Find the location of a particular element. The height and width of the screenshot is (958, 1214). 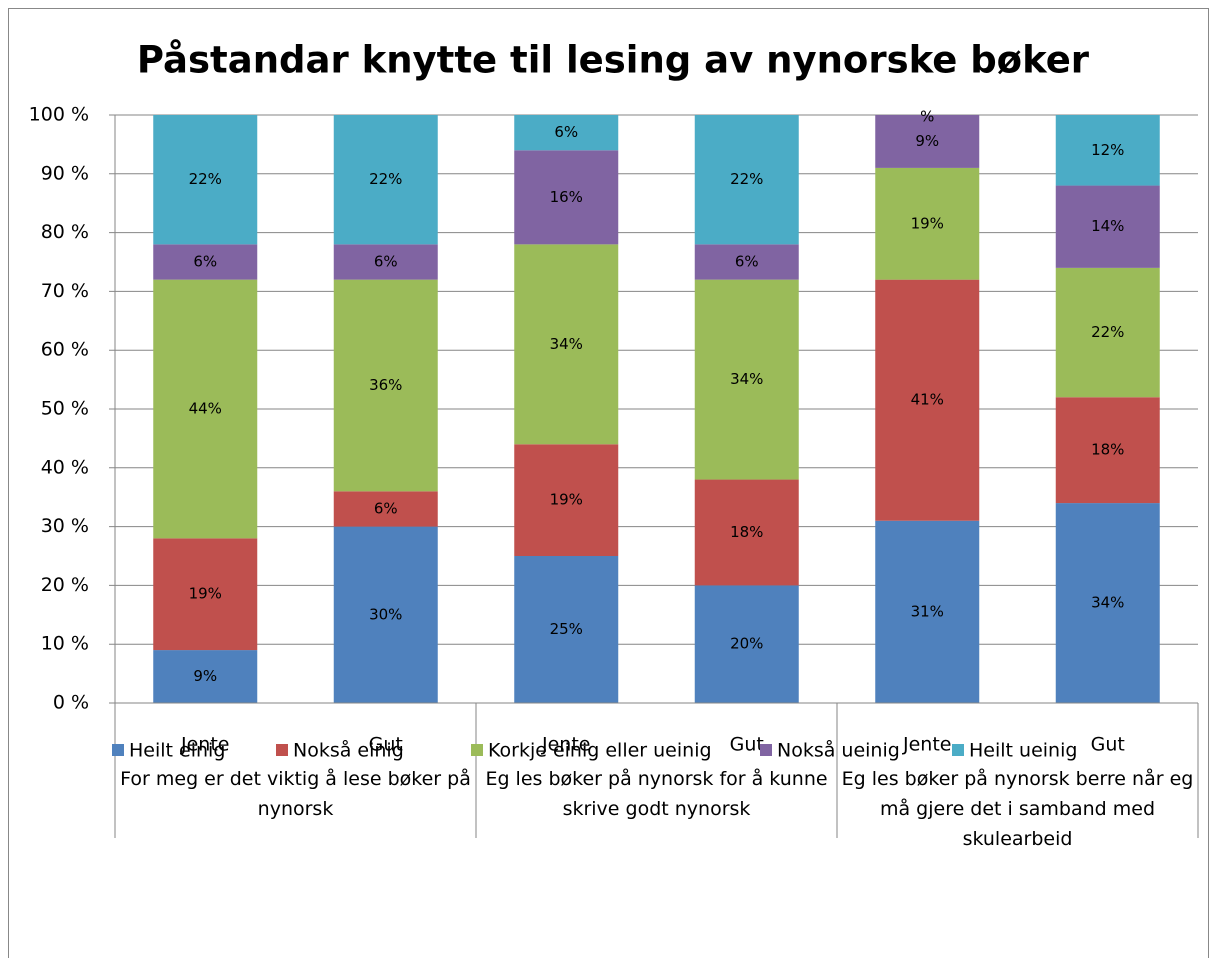

data-label: 30% is located at coordinates (385, 614).